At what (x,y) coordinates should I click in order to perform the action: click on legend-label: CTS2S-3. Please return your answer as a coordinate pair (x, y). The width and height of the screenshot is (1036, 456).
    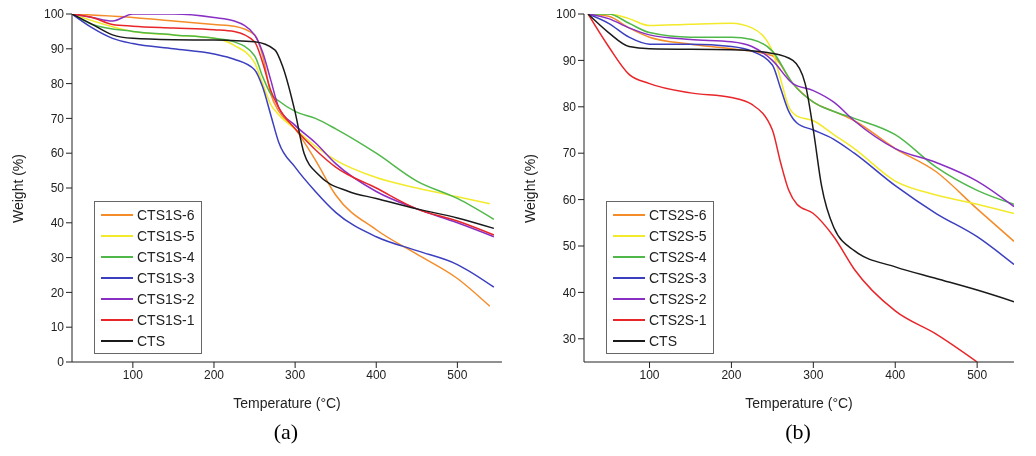
    Looking at the image, I should click on (678, 277).